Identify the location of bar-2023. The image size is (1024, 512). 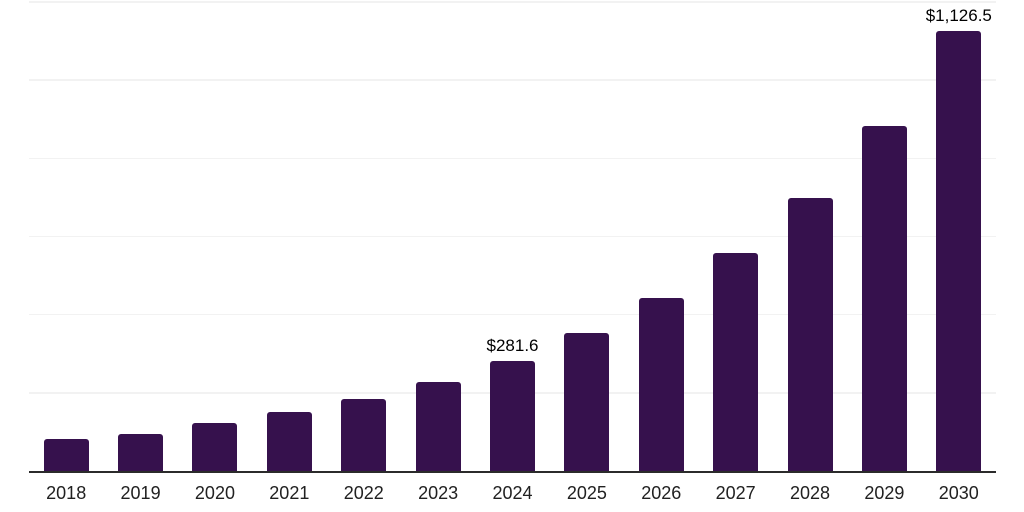
(438, 426).